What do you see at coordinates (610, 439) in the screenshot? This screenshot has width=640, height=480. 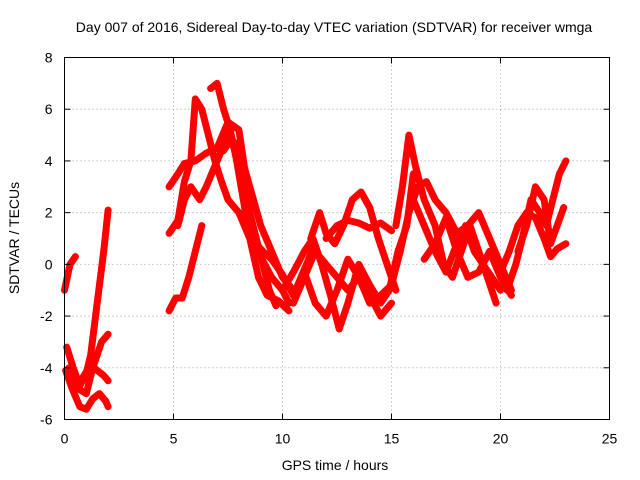 I see `x-tick-label: 25` at bounding box center [610, 439].